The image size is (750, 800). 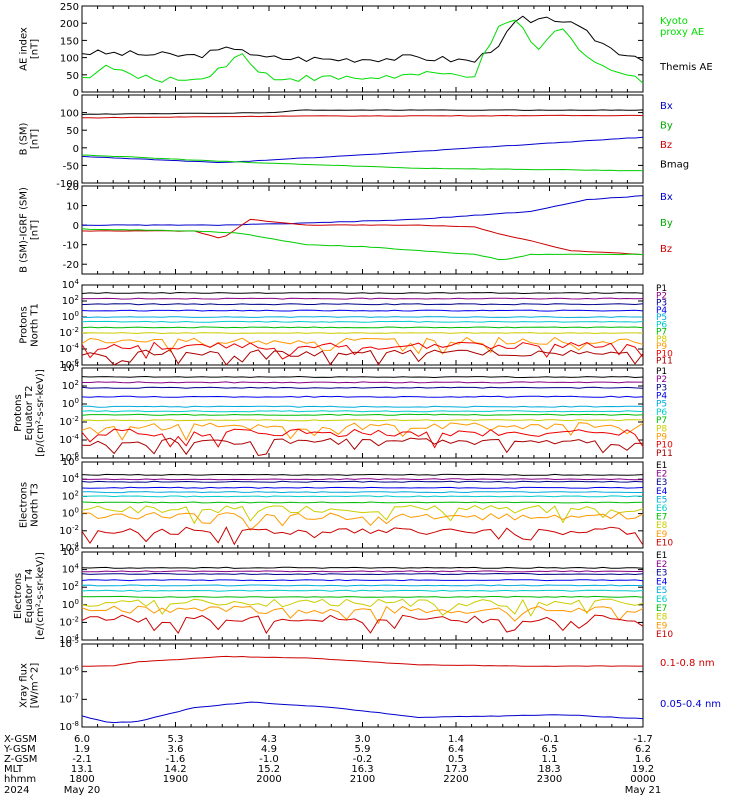 What do you see at coordinates (20, 759) in the screenshot?
I see `x-axis-row-label: Z-GSM` at bounding box center [20, 759].